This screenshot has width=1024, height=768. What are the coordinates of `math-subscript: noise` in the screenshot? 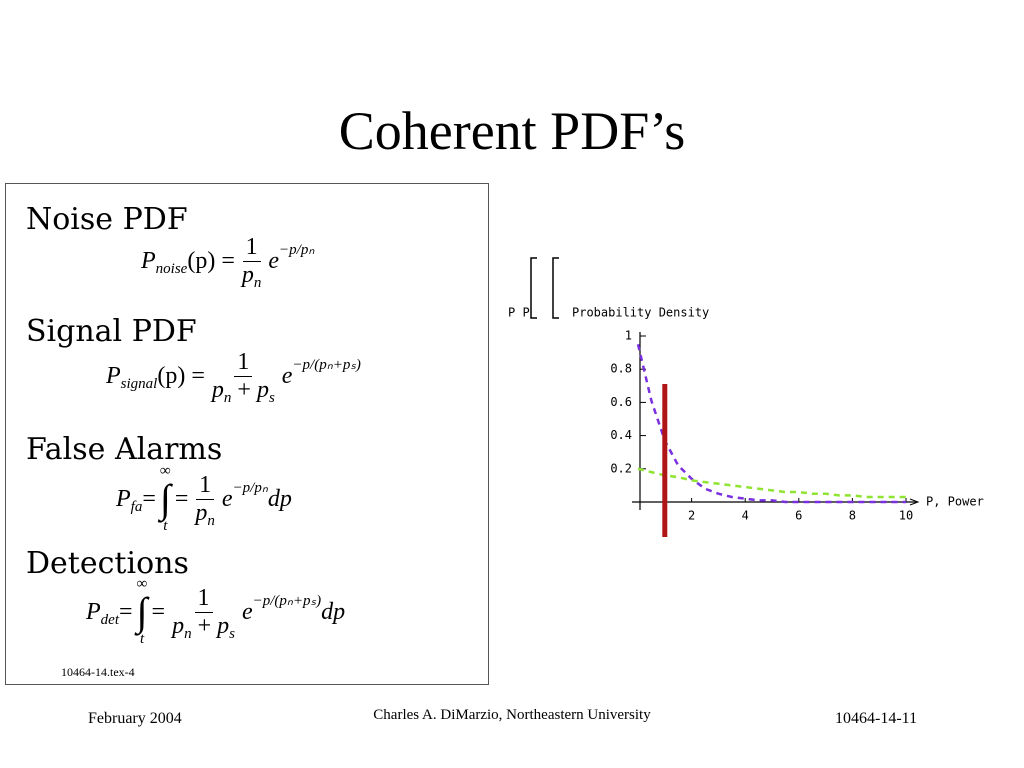 It's located at (171, 269).